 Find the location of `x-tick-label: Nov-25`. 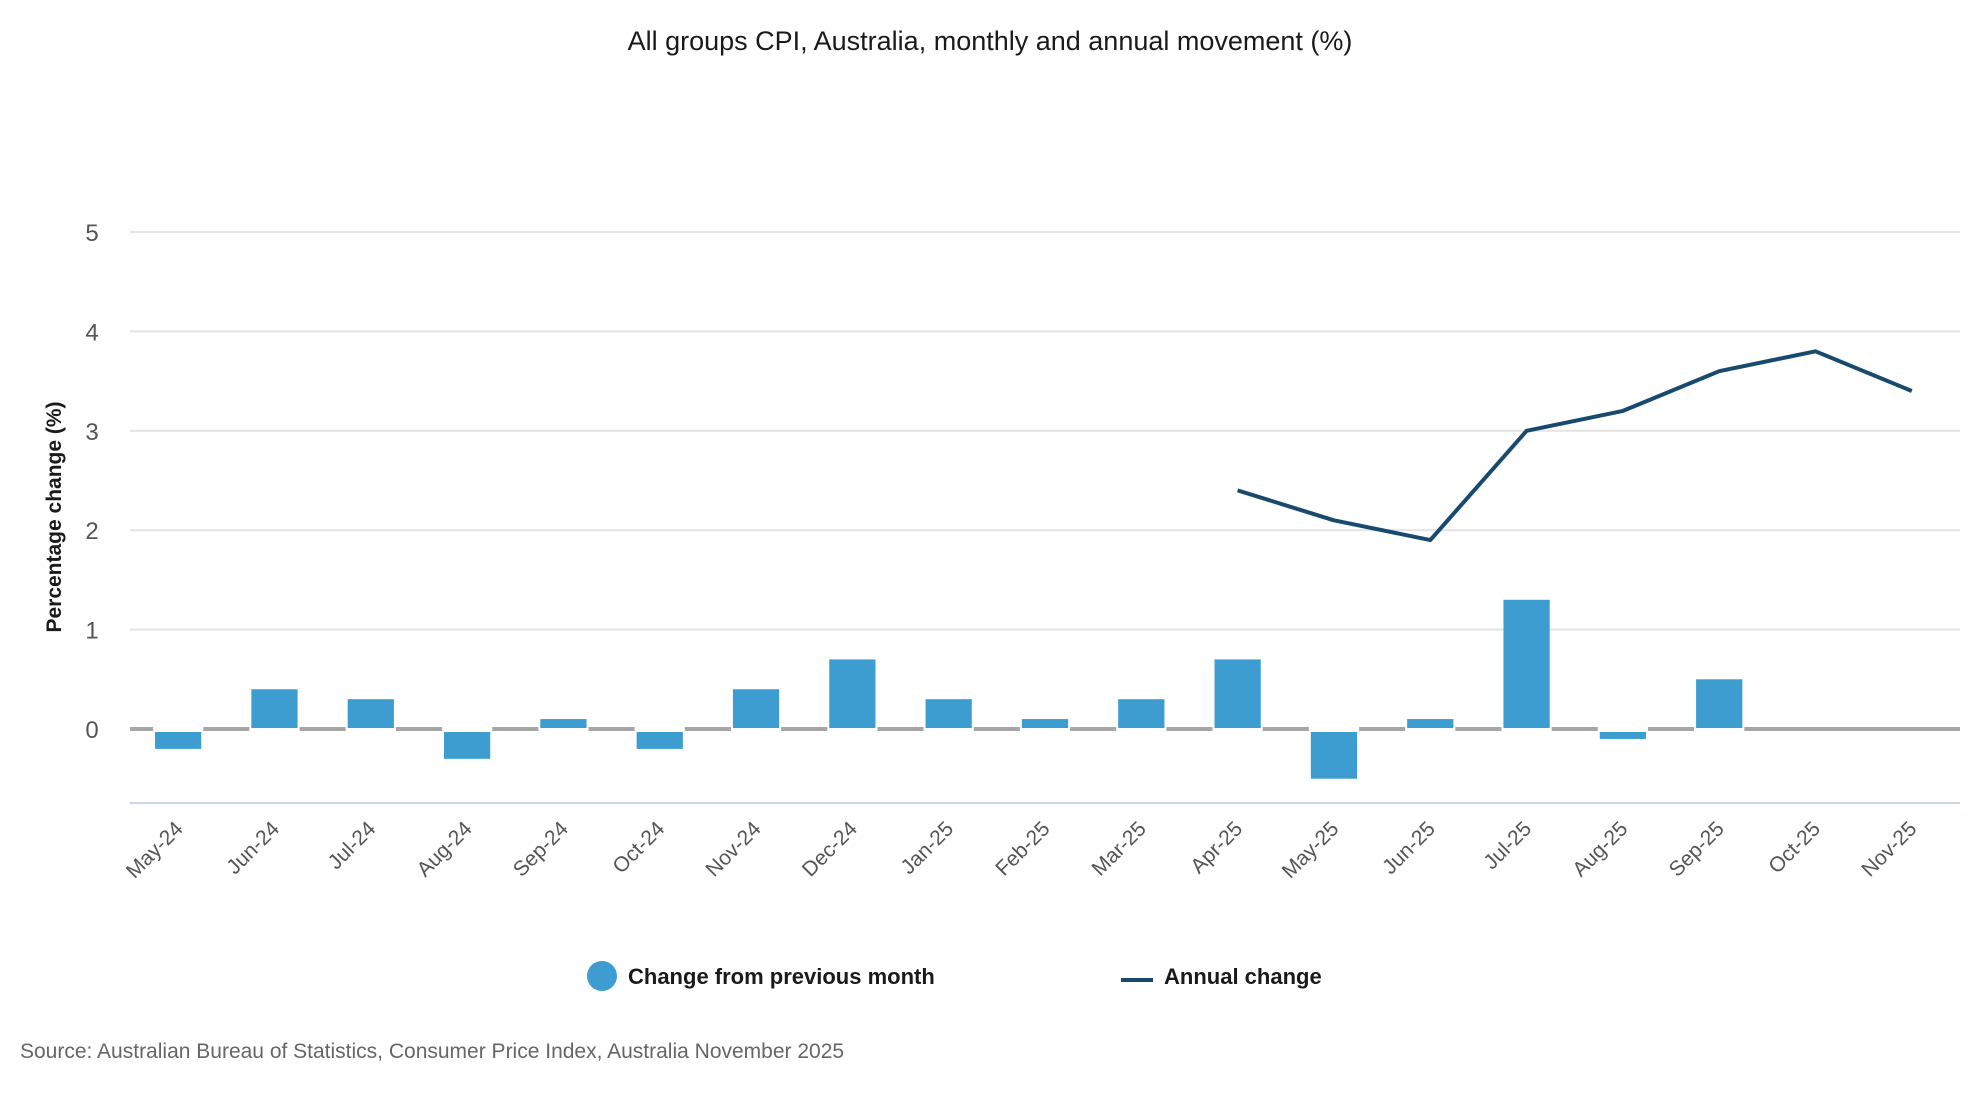

x-tick-label: Nov-25 is located at coordinates (1889, 849).